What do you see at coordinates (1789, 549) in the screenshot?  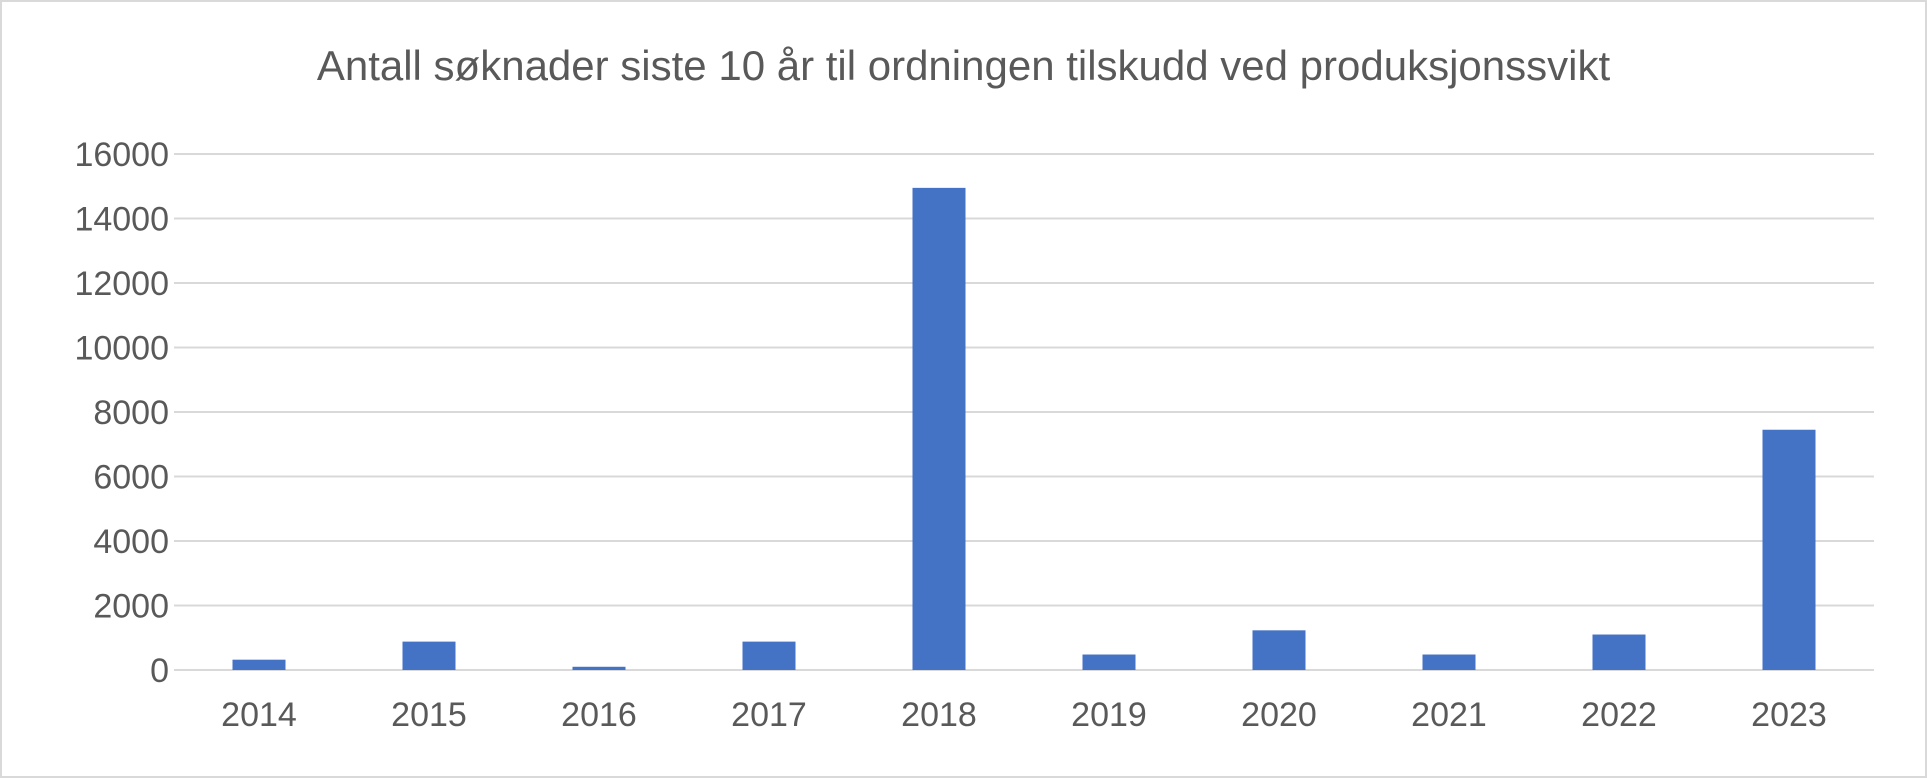 I see `bar-2023` at bounding box center [1789, 549].